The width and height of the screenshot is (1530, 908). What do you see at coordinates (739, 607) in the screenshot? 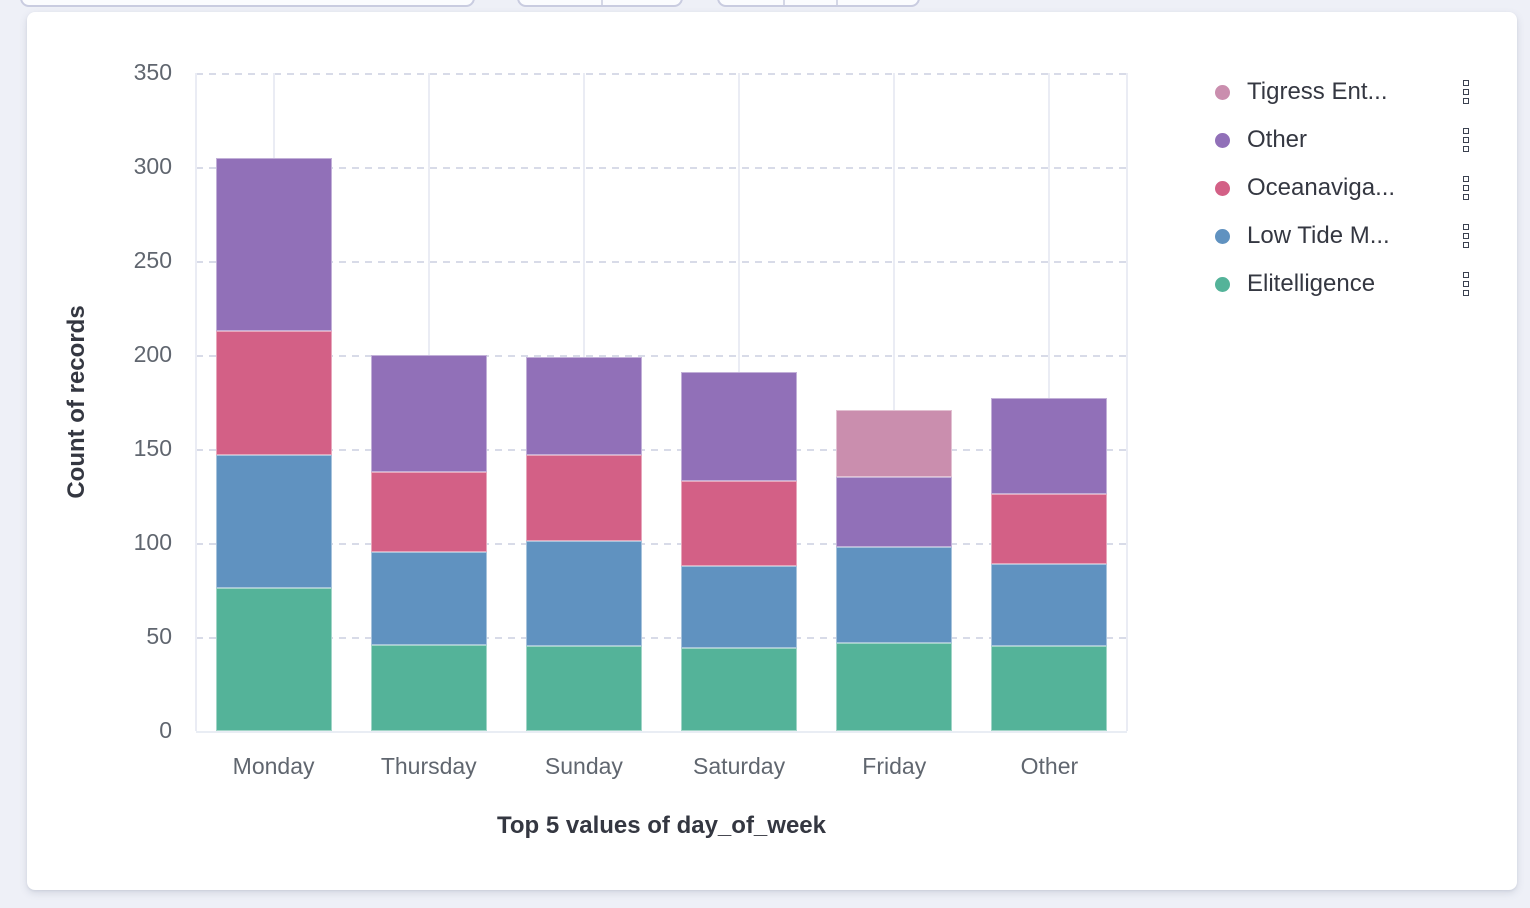
I see `bar-segment-saturday-low-tide-m` at bounding box center [739, 607].